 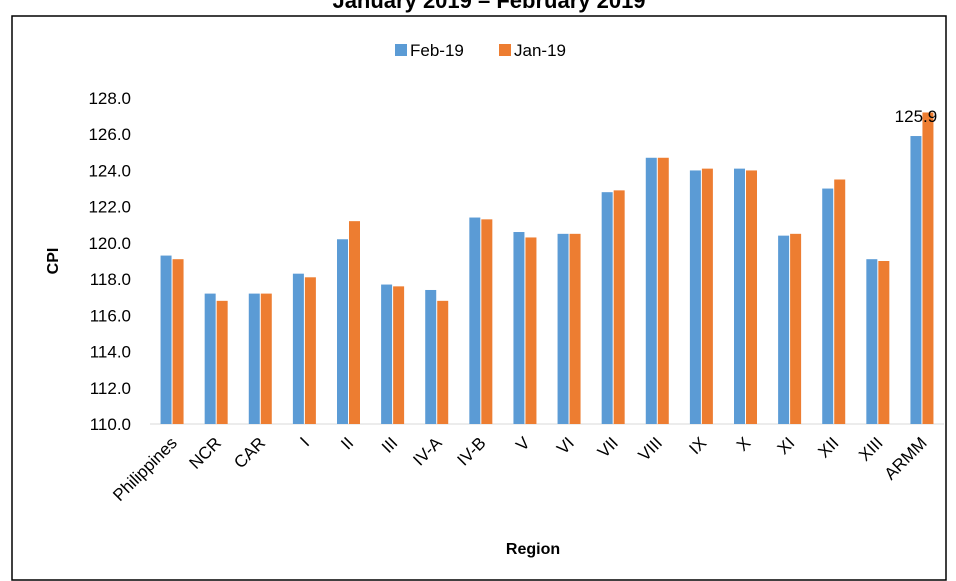 What do you see at coordinates (110, 352) in the screenshot?
I see `y-tick-114-0: 114.0` at bounding box center [110, 352].